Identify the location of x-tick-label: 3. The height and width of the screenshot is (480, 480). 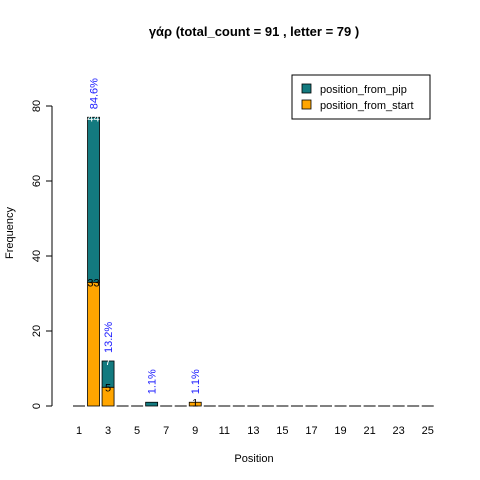
(108, 431).